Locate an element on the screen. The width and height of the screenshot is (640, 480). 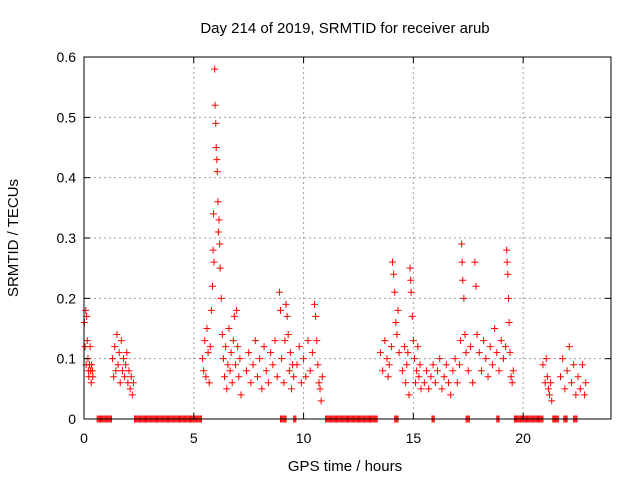
x-tick-label: 15 is located at coordinates (414, 438).